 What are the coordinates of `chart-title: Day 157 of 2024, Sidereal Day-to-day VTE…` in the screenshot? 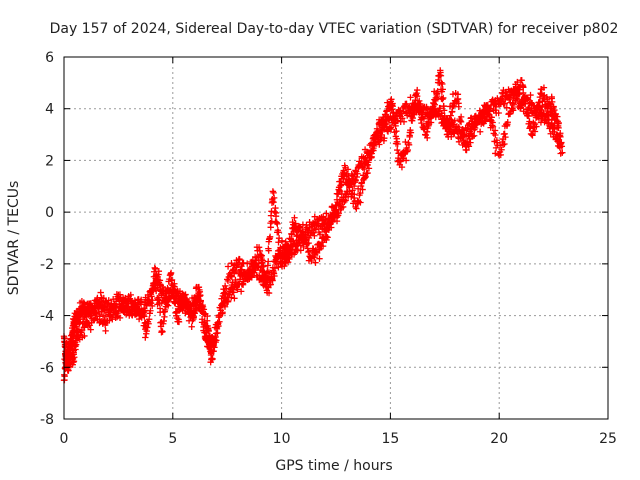 It's located at (334, 29).